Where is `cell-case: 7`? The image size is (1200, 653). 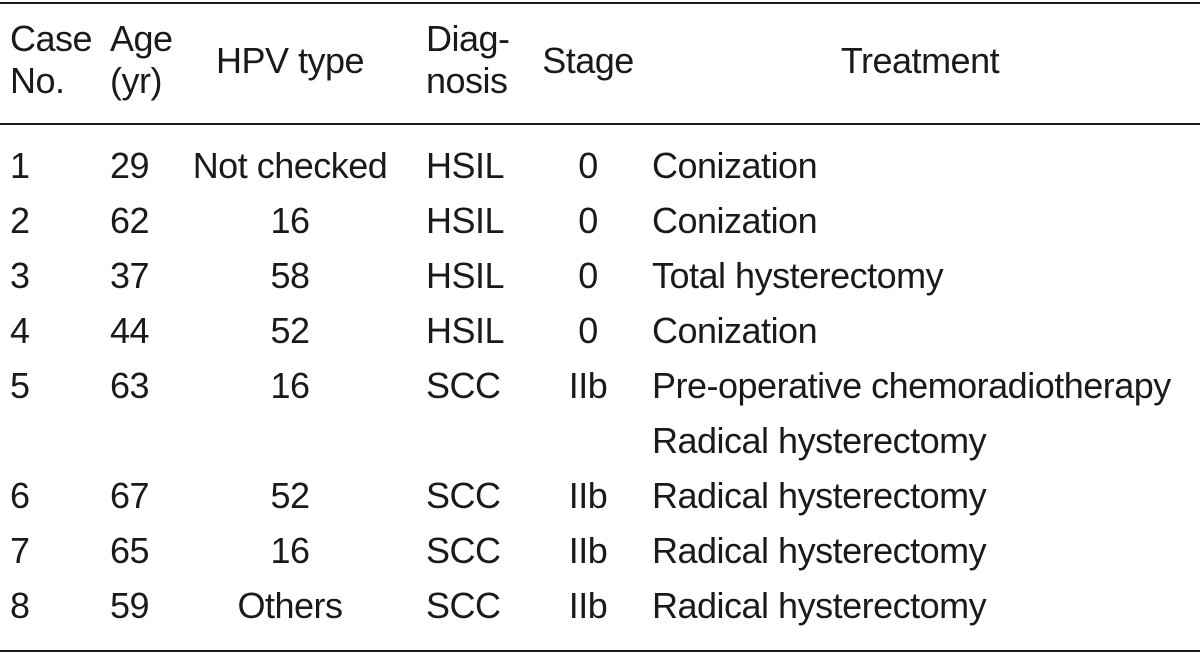 cell-case: 7 is located at coordinates (20, 550).